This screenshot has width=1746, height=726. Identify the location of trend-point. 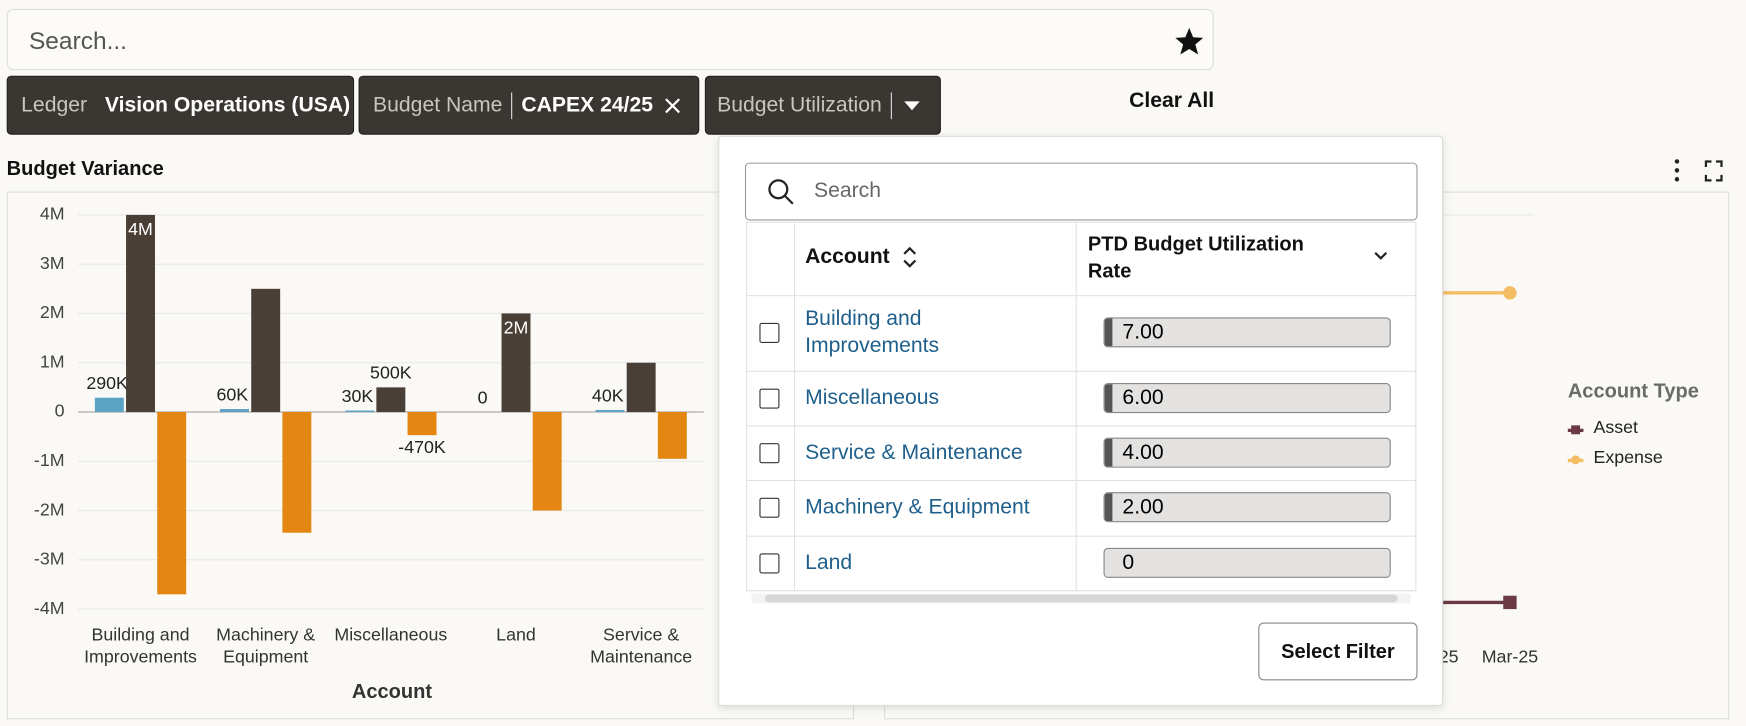
(1510, 293).